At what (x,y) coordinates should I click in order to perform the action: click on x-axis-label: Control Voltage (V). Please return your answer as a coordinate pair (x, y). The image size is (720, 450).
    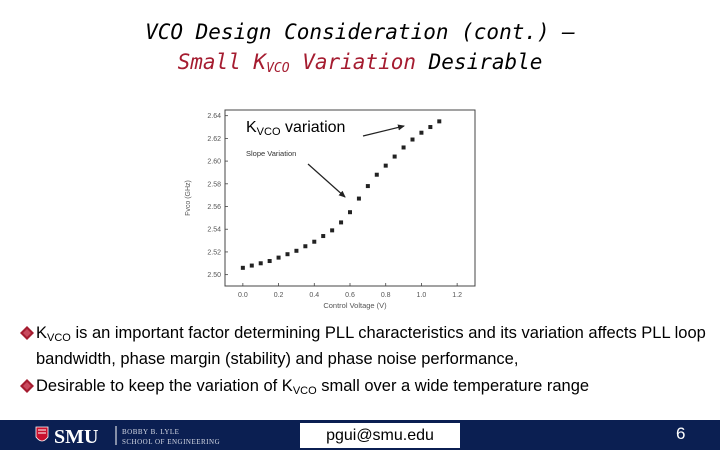
    Looking at the image, I should click on (355, 305).